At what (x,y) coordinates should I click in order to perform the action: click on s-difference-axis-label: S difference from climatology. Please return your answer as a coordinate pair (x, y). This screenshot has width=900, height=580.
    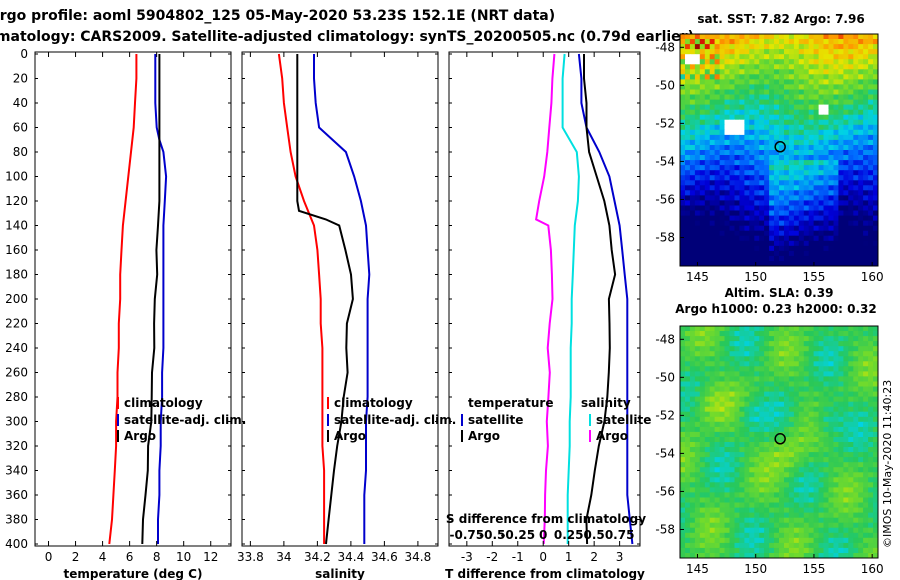
    Looking at the image, I should click on (546, 519).